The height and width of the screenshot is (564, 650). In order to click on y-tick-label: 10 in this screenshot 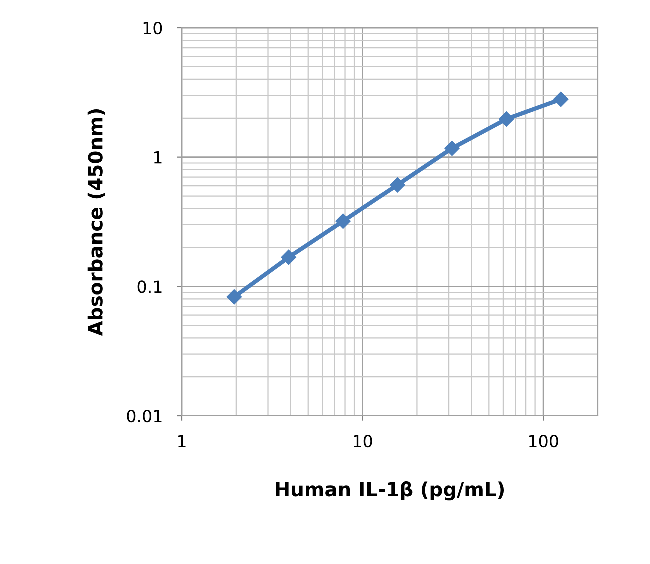, I will do `click(153, 28)`.